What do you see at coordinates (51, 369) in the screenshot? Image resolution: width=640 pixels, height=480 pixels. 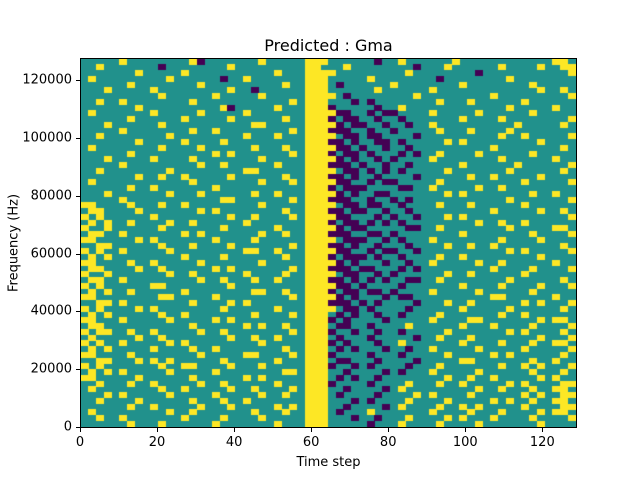 I see `y-tick-label: 20000` at bounding box center [51, 369].